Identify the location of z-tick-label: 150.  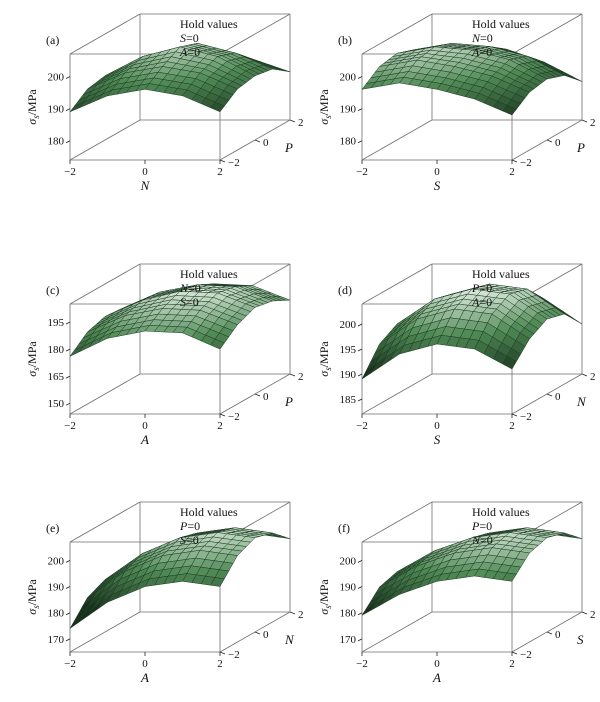
(56, 404).